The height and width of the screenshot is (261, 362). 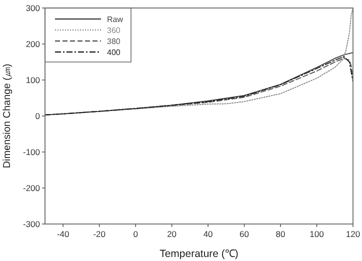 What do you see at coordinates (37, 116) in the screenshot?
I see `y-tick-label: 0` at bounding box center [37, 116].